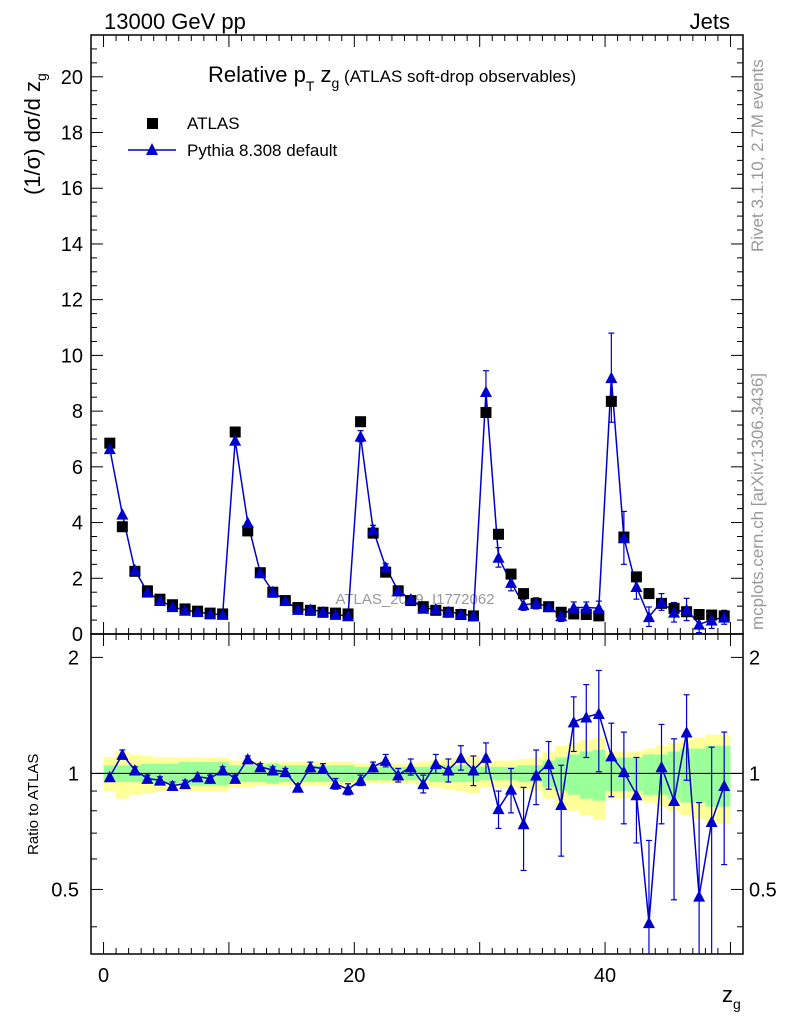 Image resolution: width=786 pixels, height=1024 pixels. I want to click on title-main: Relative p, so click(257, 74).